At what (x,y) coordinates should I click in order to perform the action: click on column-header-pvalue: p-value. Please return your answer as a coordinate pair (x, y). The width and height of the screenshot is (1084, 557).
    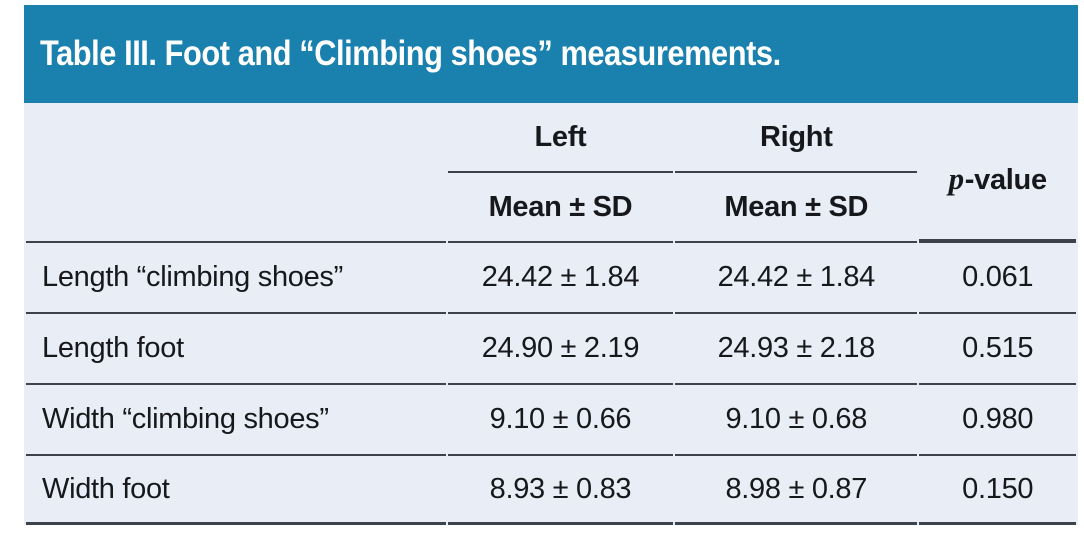
    Looking at the image, I should click on (997, 172).